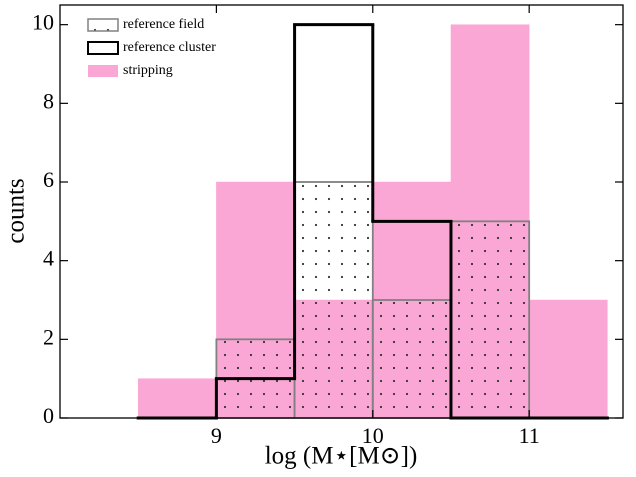 The image size is (636, 477). What do you see at coordinates (48, 415) in the screenshot?
I see `y-tick-label: 0` at bounding box center [48, 415].